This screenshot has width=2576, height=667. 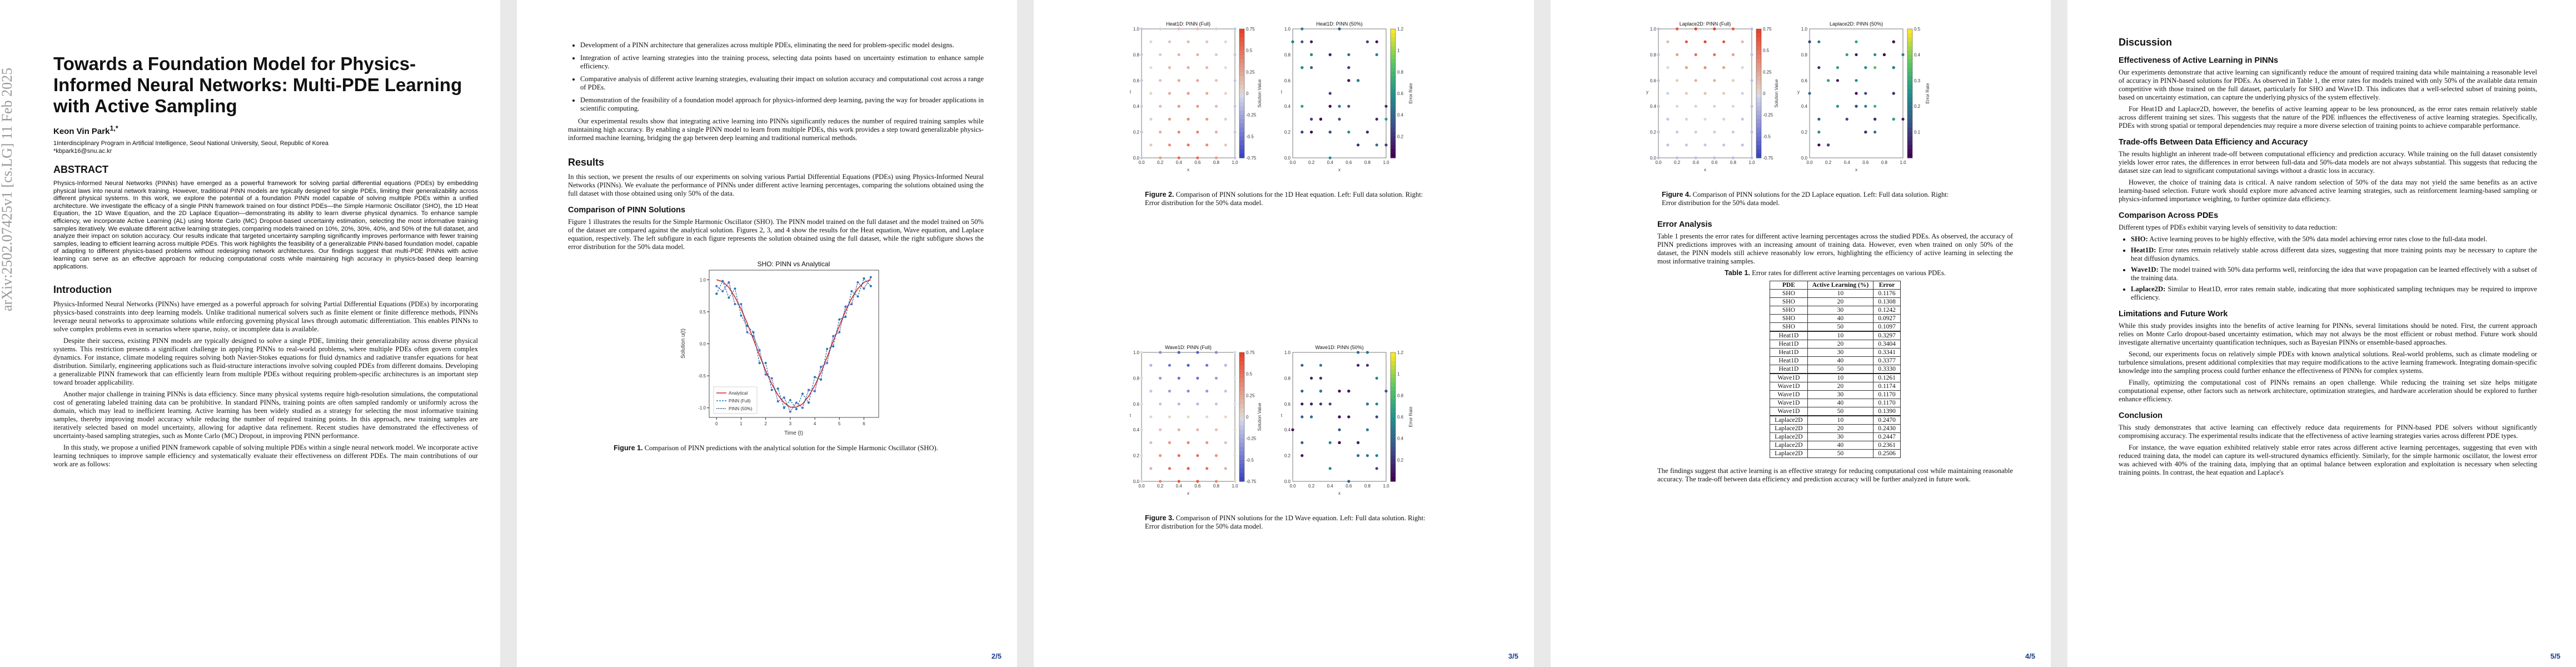 I want to click on panel-title: Laplace2D: PINN (Full), so click(x=1705, y=24).